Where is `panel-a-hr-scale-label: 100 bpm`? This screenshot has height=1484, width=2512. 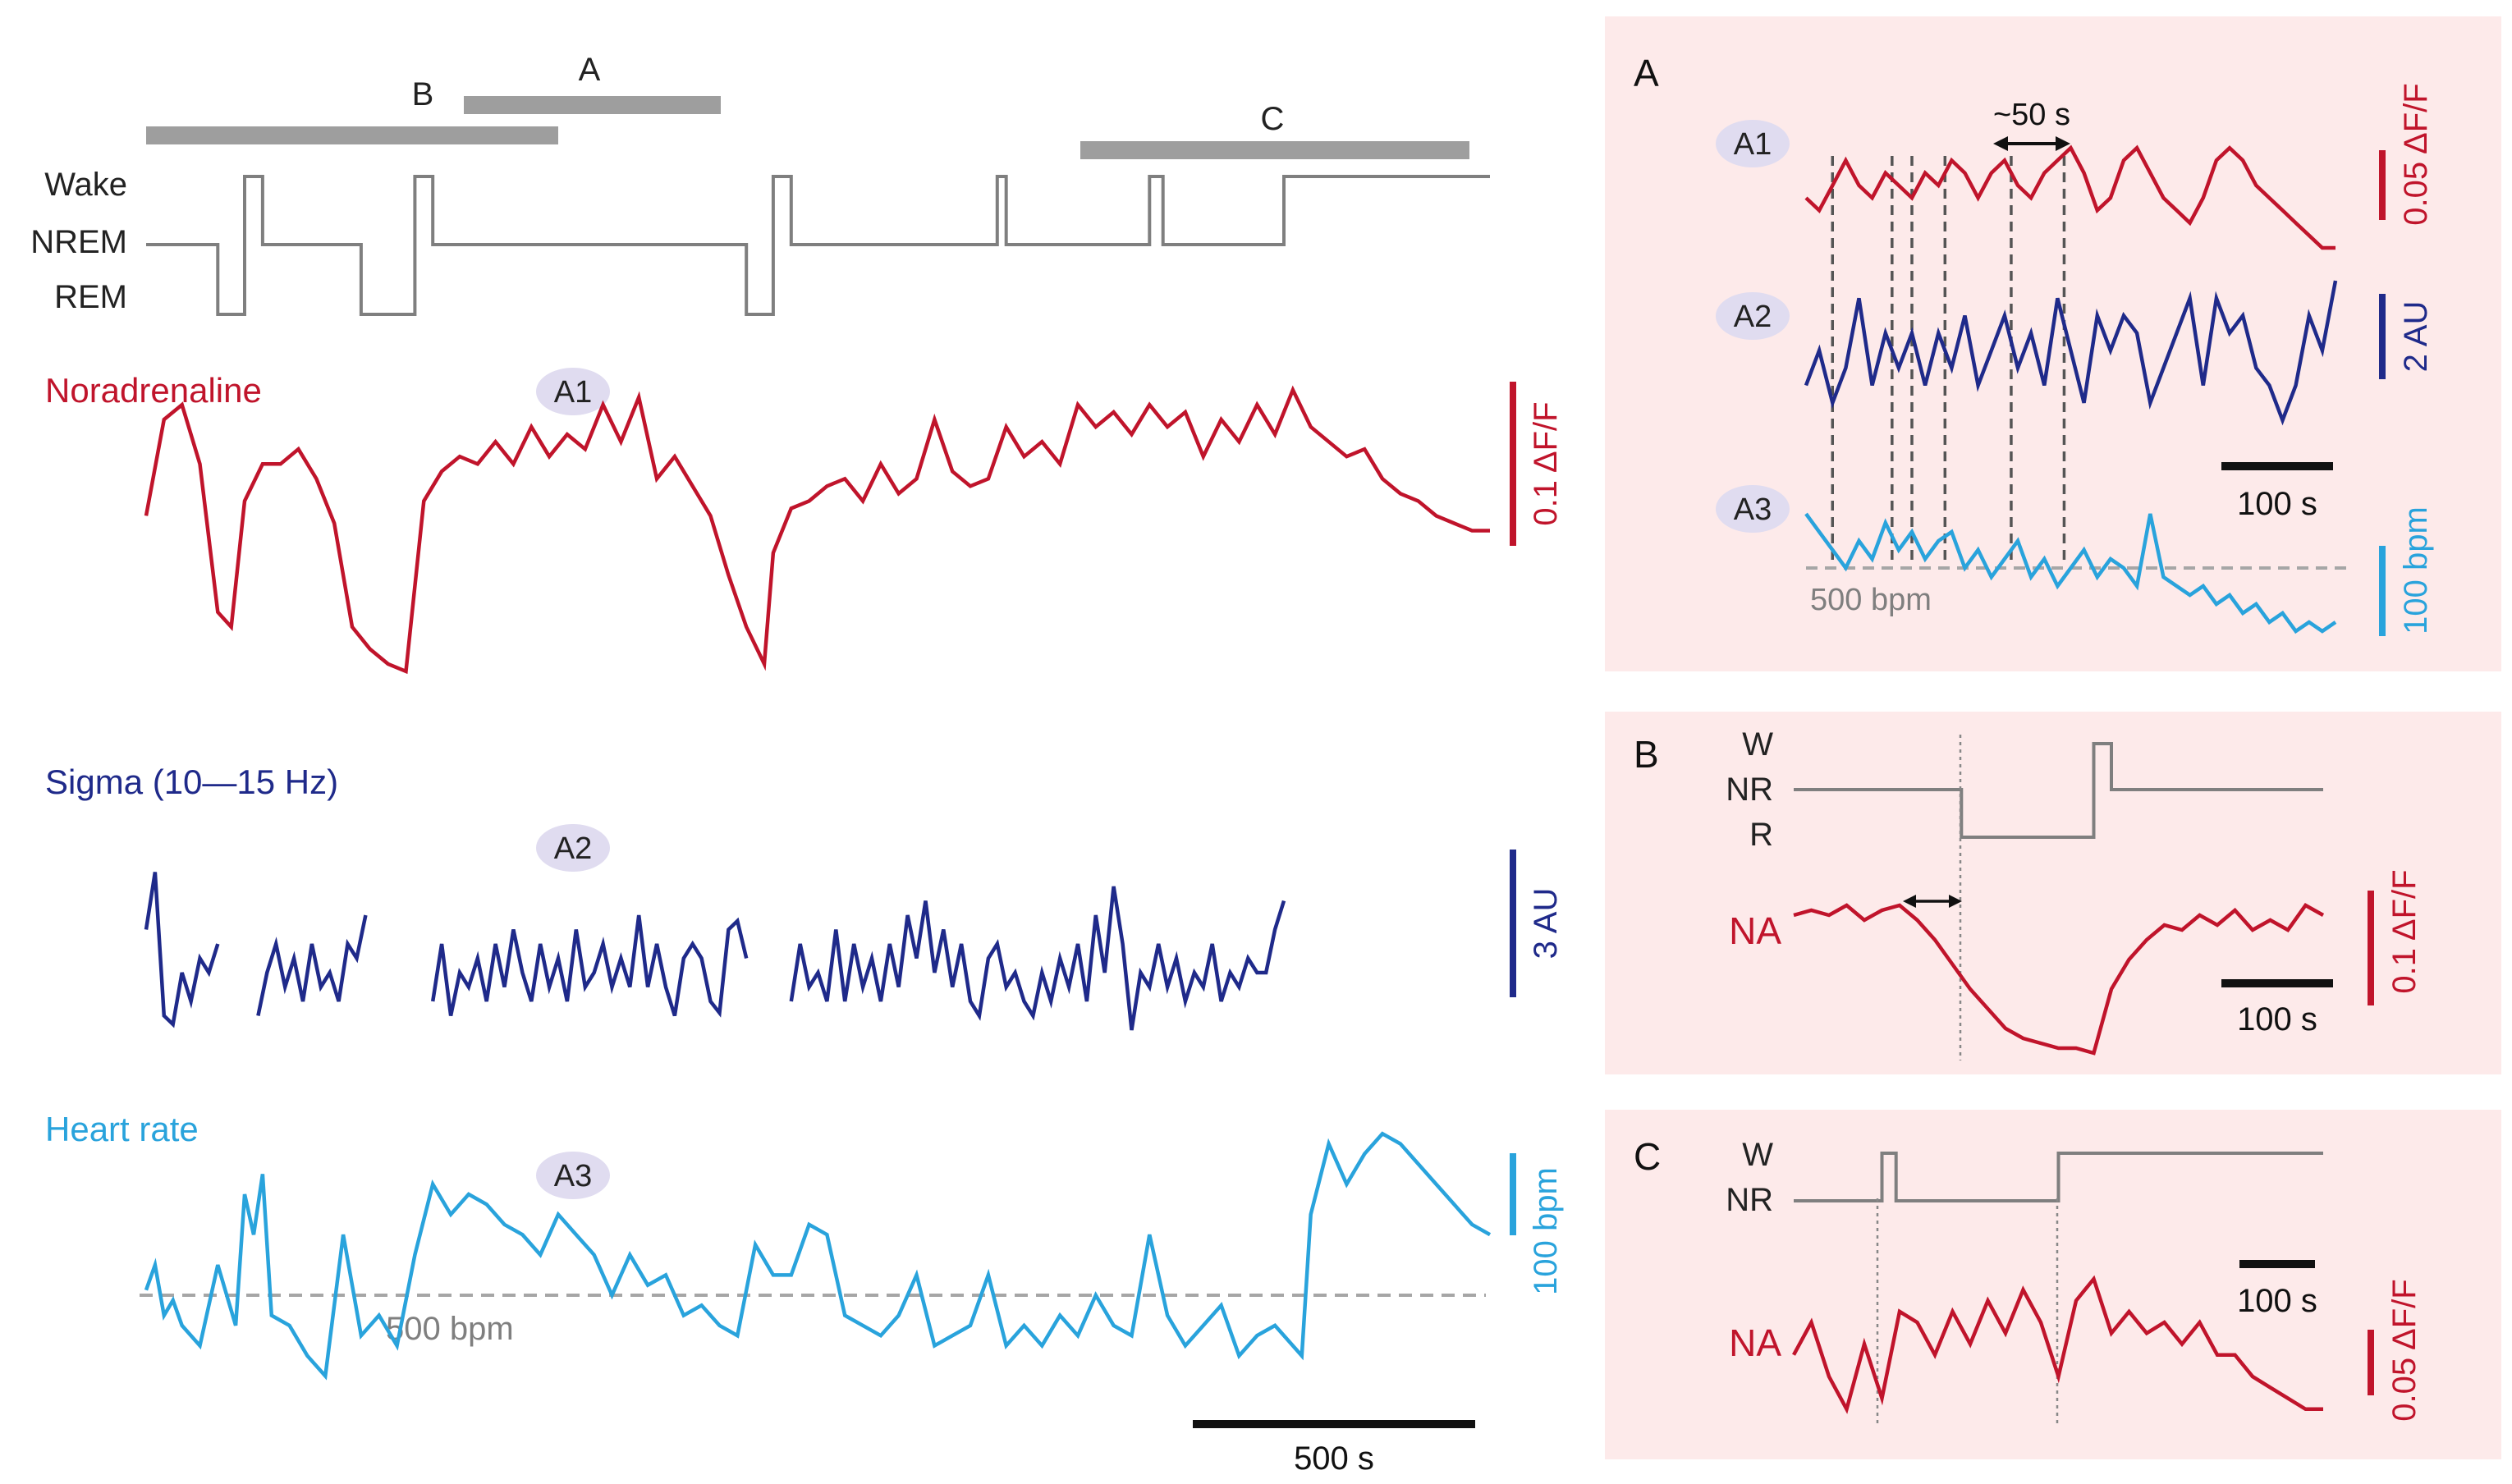 panel-a-hr-scale-label: 100 bpm is located at coordinates (2416, 570).